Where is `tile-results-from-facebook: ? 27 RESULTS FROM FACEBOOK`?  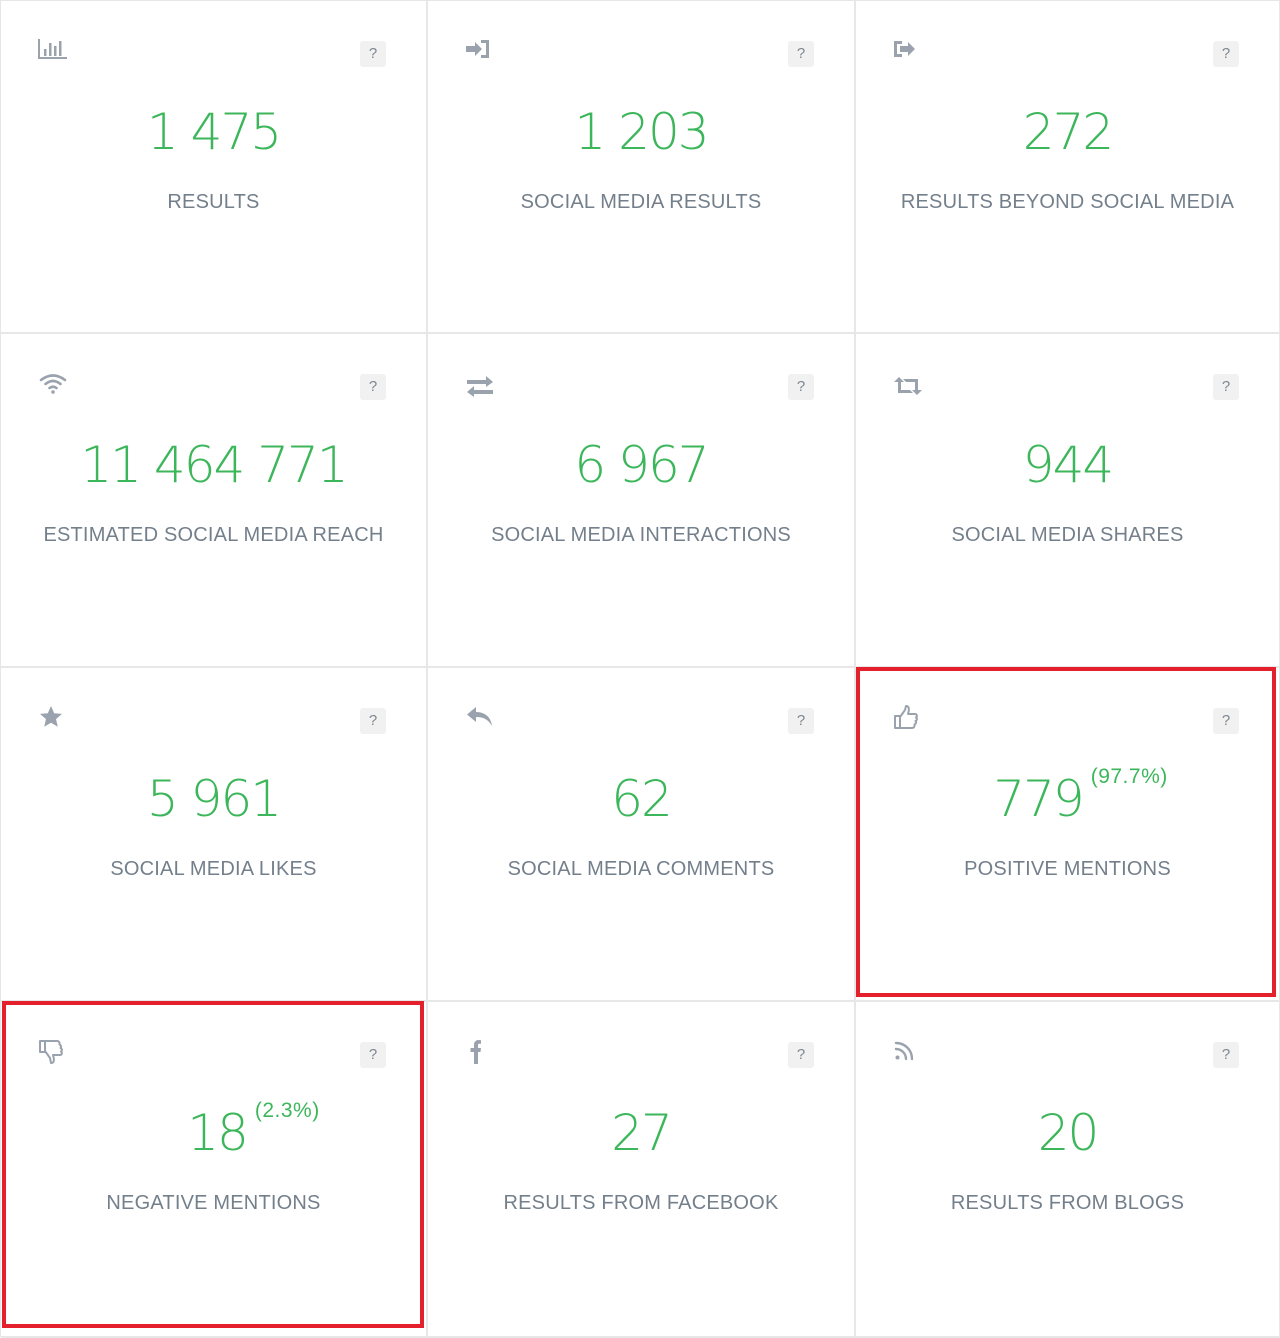 tile-results-from-facebook: ? 27 RESULTS FROM FACEBOOK is located at coordinates (642, 1170).